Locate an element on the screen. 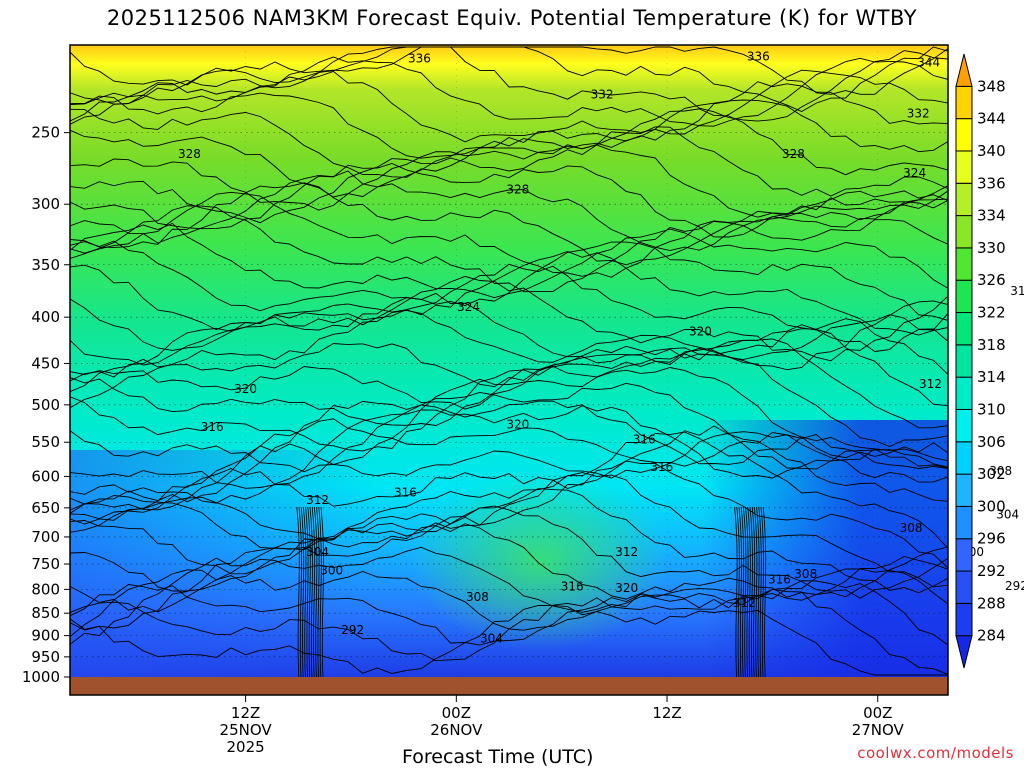 The image size is (1024, 768). y-tick-label-300: 300 is located at coordinates (45, 204).